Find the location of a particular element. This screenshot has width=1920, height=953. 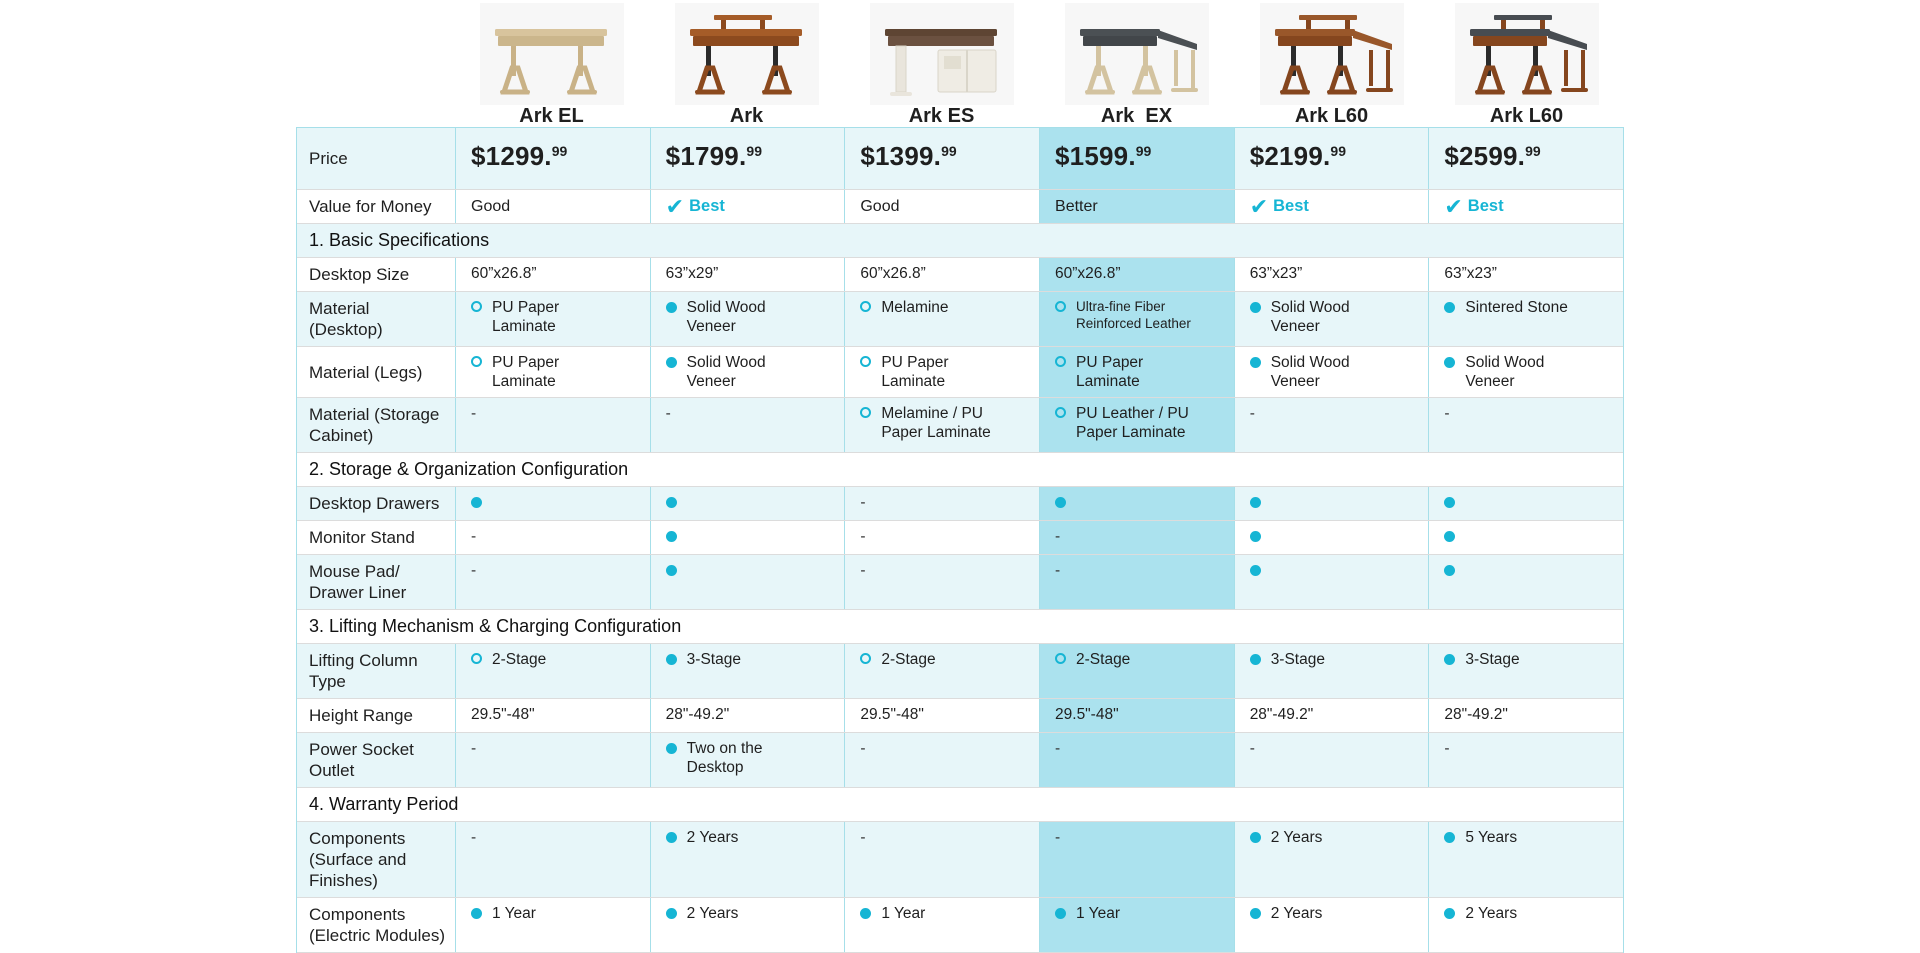

row-label: Price is located at coordinates (328, 158).